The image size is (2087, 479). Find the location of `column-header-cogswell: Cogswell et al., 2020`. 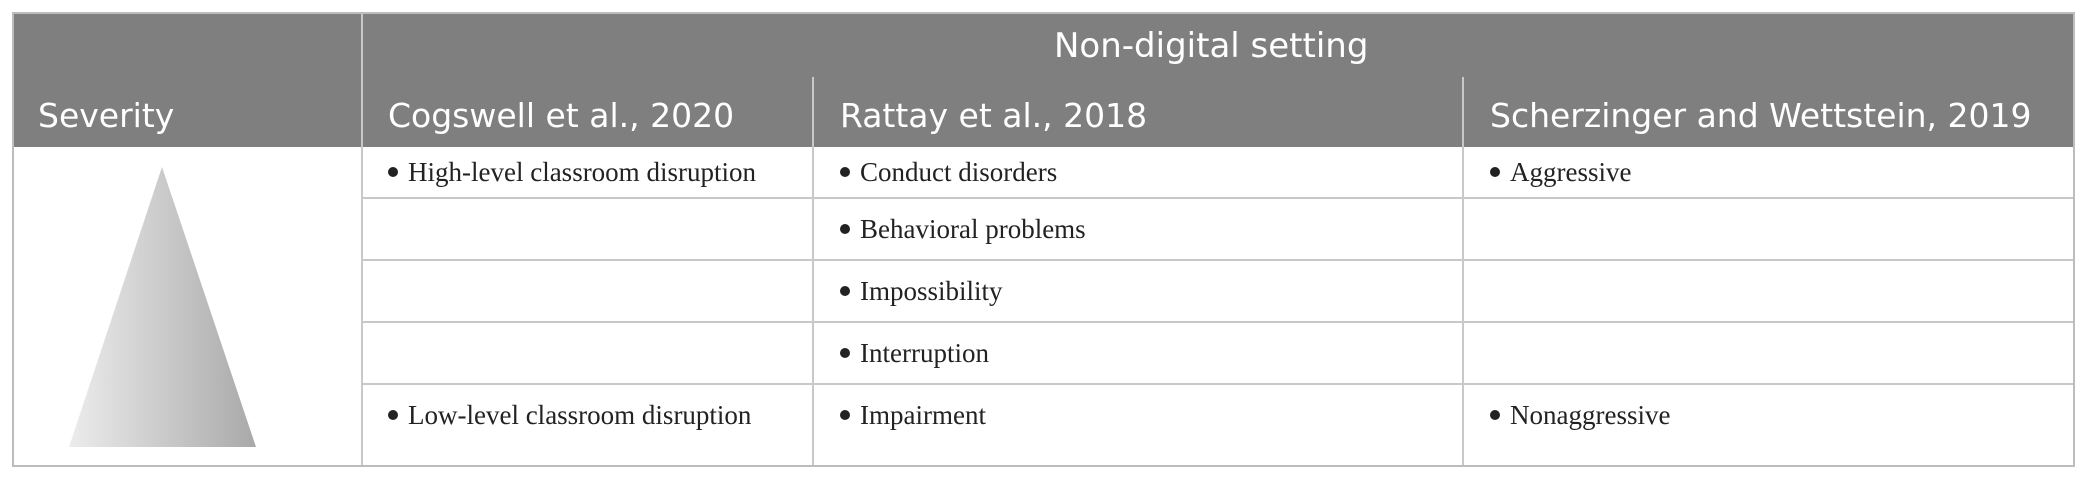

column-header-cogswell: Cogswell et al., 2020 is located at coordinates (561, 115).